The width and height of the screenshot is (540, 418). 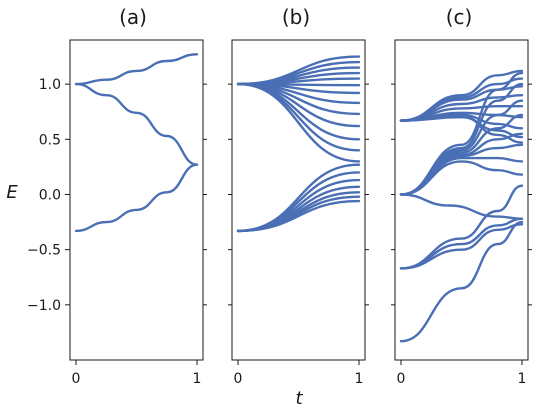 I want to click on y-tick-label: −0.5, so click(x=44, y=251).